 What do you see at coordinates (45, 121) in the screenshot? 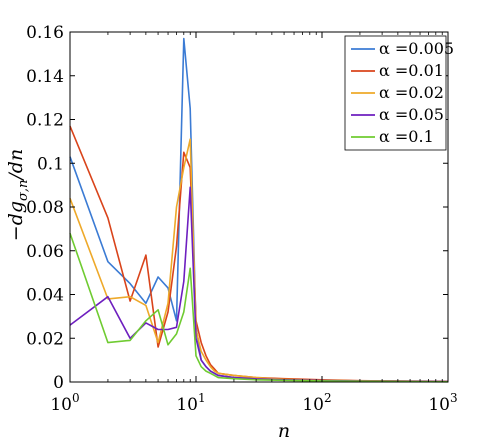
I see `y-tick-label: 0.12` at bounding box center [45, 121].